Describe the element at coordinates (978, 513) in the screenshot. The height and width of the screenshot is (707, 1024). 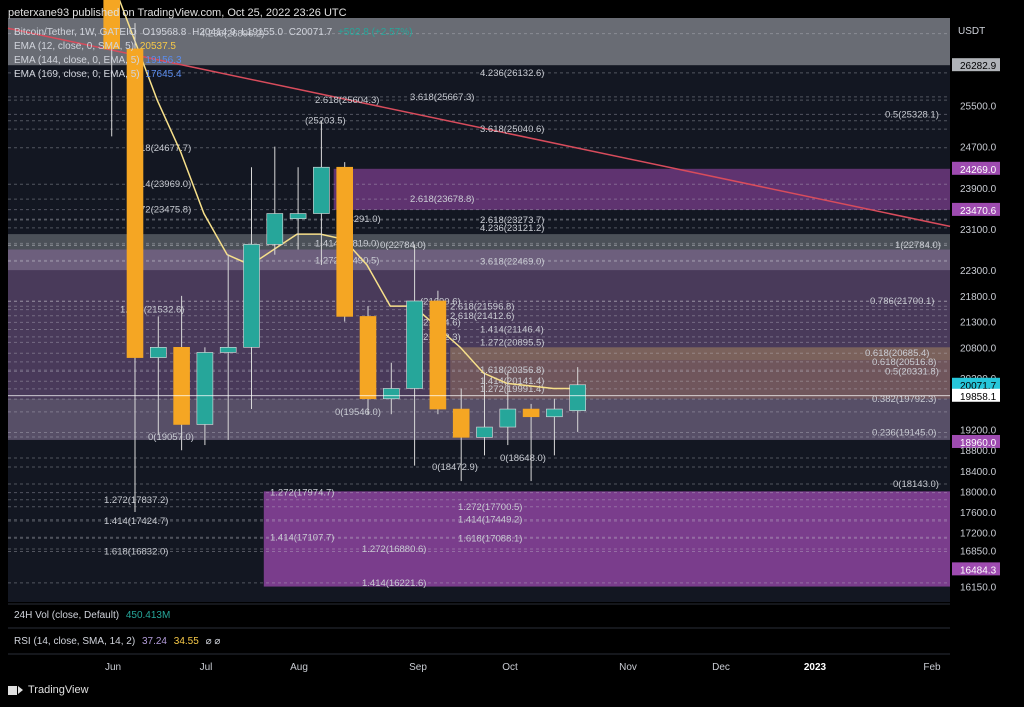
I see `price-axis-label: 17600.0` at that location.